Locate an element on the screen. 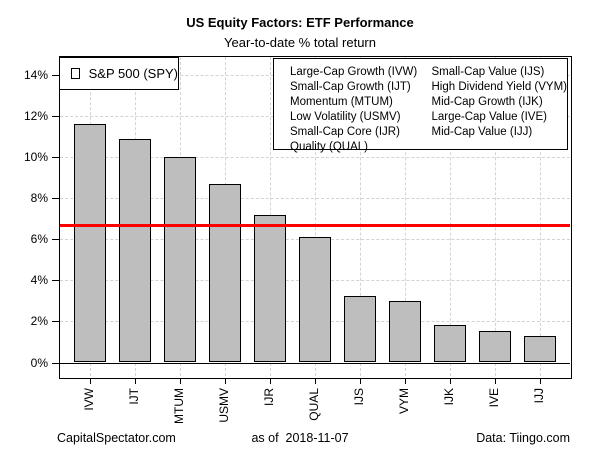 The width and height of the screenshot is (600, 450). etf-legend-entry: Small-Cap Value (IJS) is located at coordinates (488, 72).